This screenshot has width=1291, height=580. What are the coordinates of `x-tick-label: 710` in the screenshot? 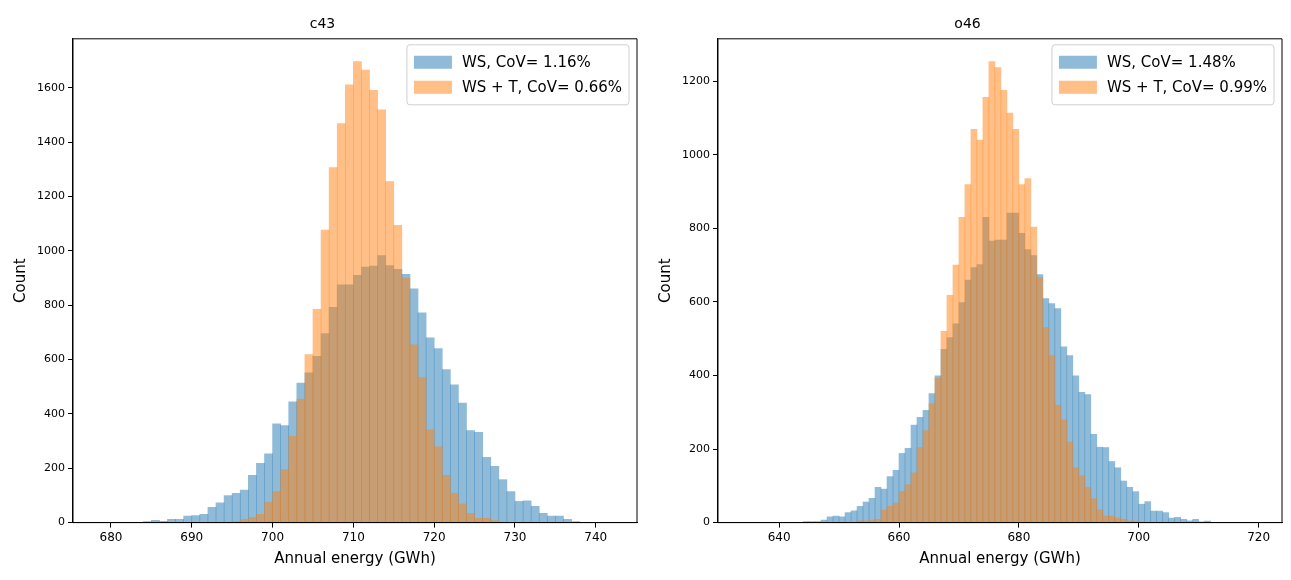 It's located at (353, 536).